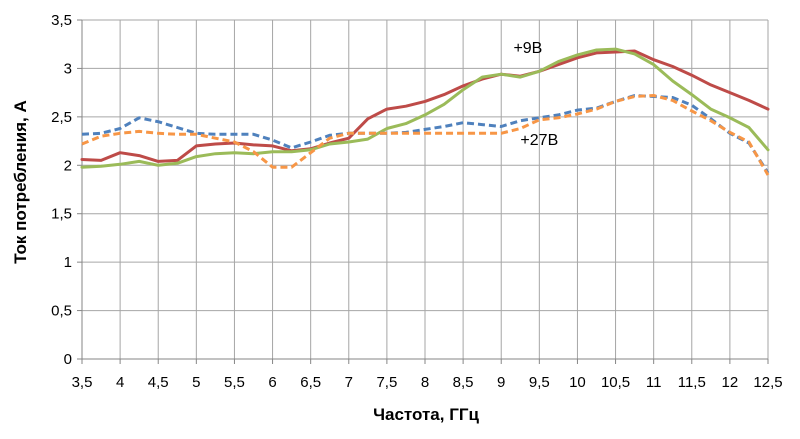  I want to click on x-tick-label: 6,5, so click(310, 382).